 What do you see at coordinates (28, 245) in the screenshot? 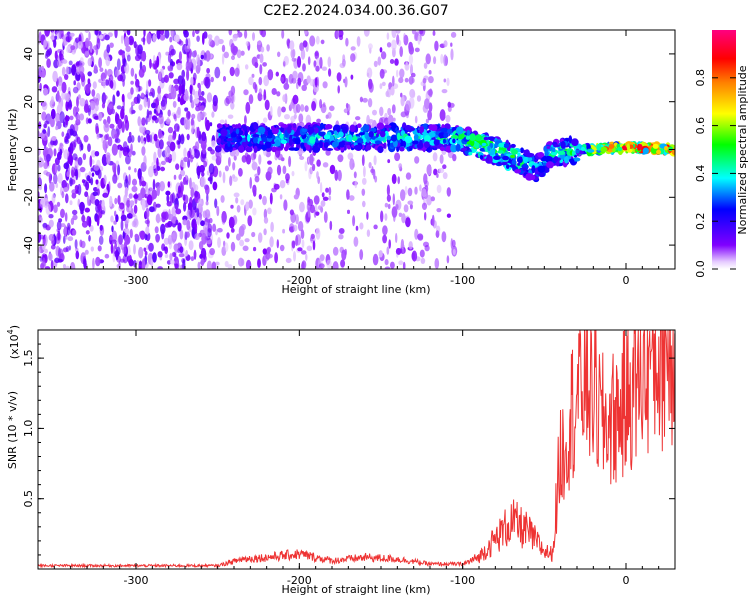
I see `spectrogram-y-tick-label: -40` at bounding box center [28, 245].